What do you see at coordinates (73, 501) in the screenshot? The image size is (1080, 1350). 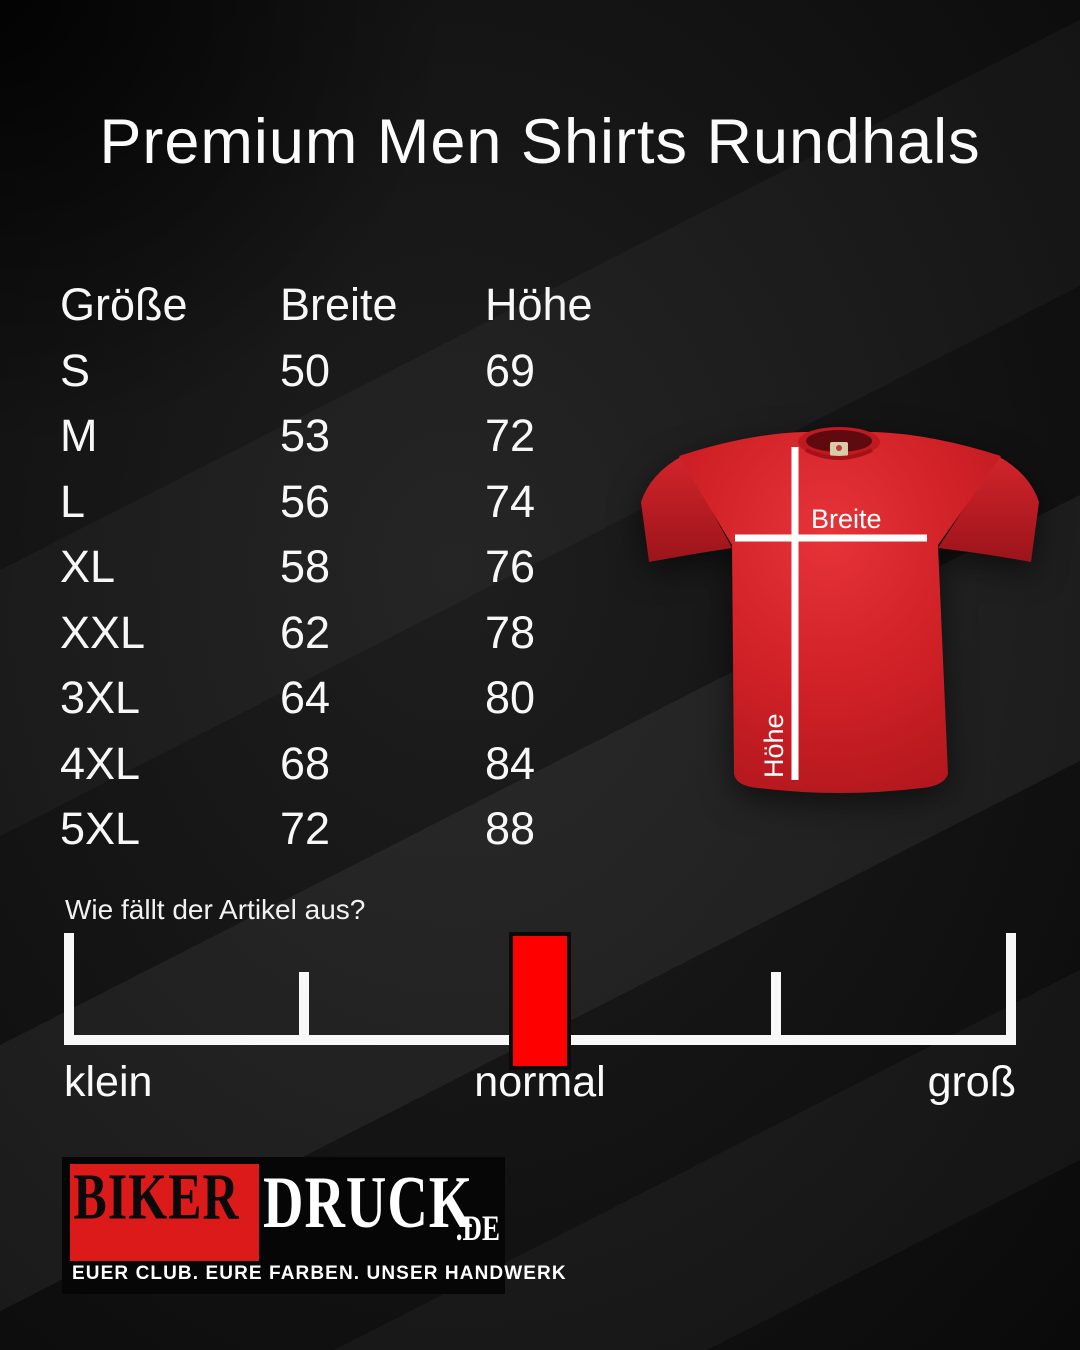 I see `table-row-size: L` at bounding box center [73, 501].